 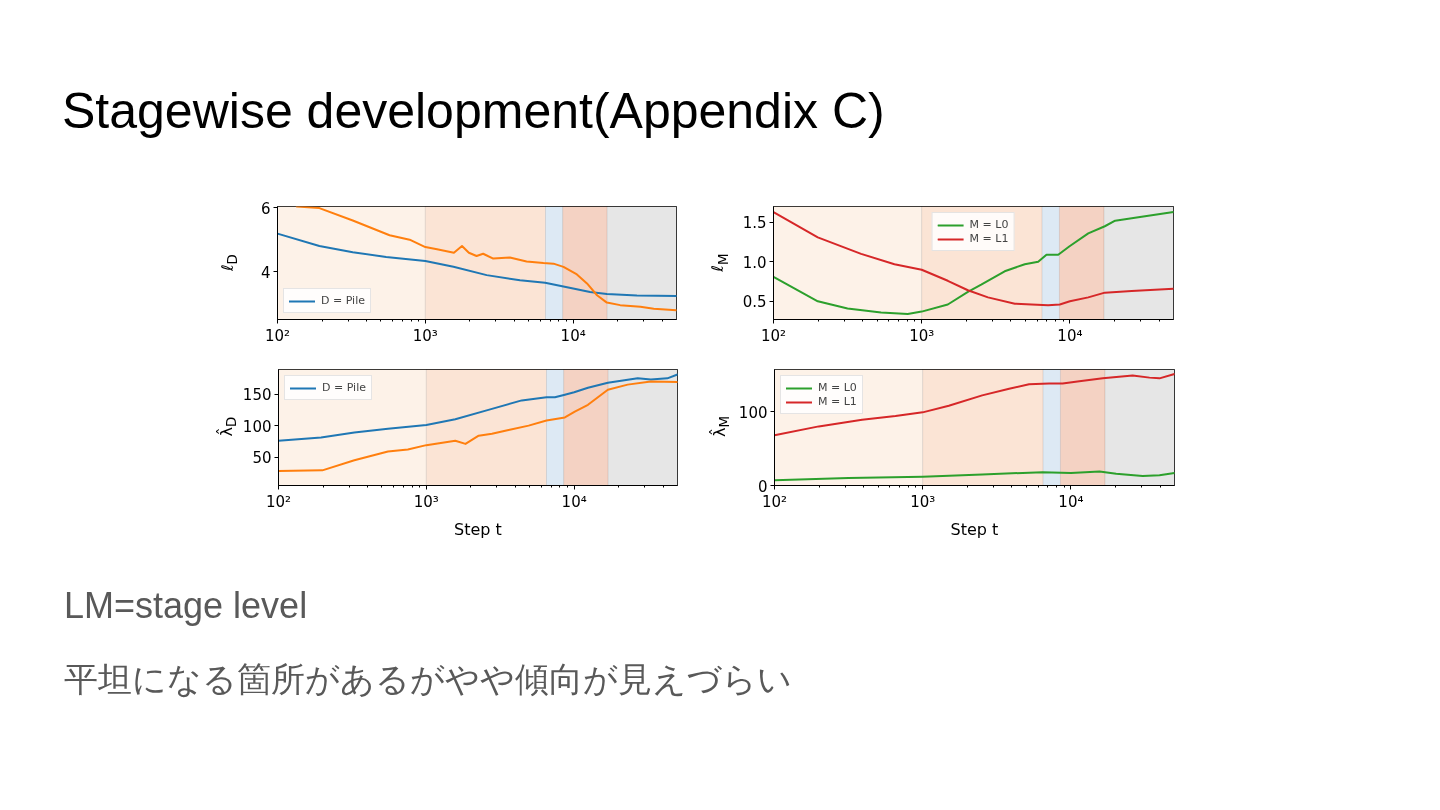 I want to click on text: LM=stage level, so click(x=185, y=605).